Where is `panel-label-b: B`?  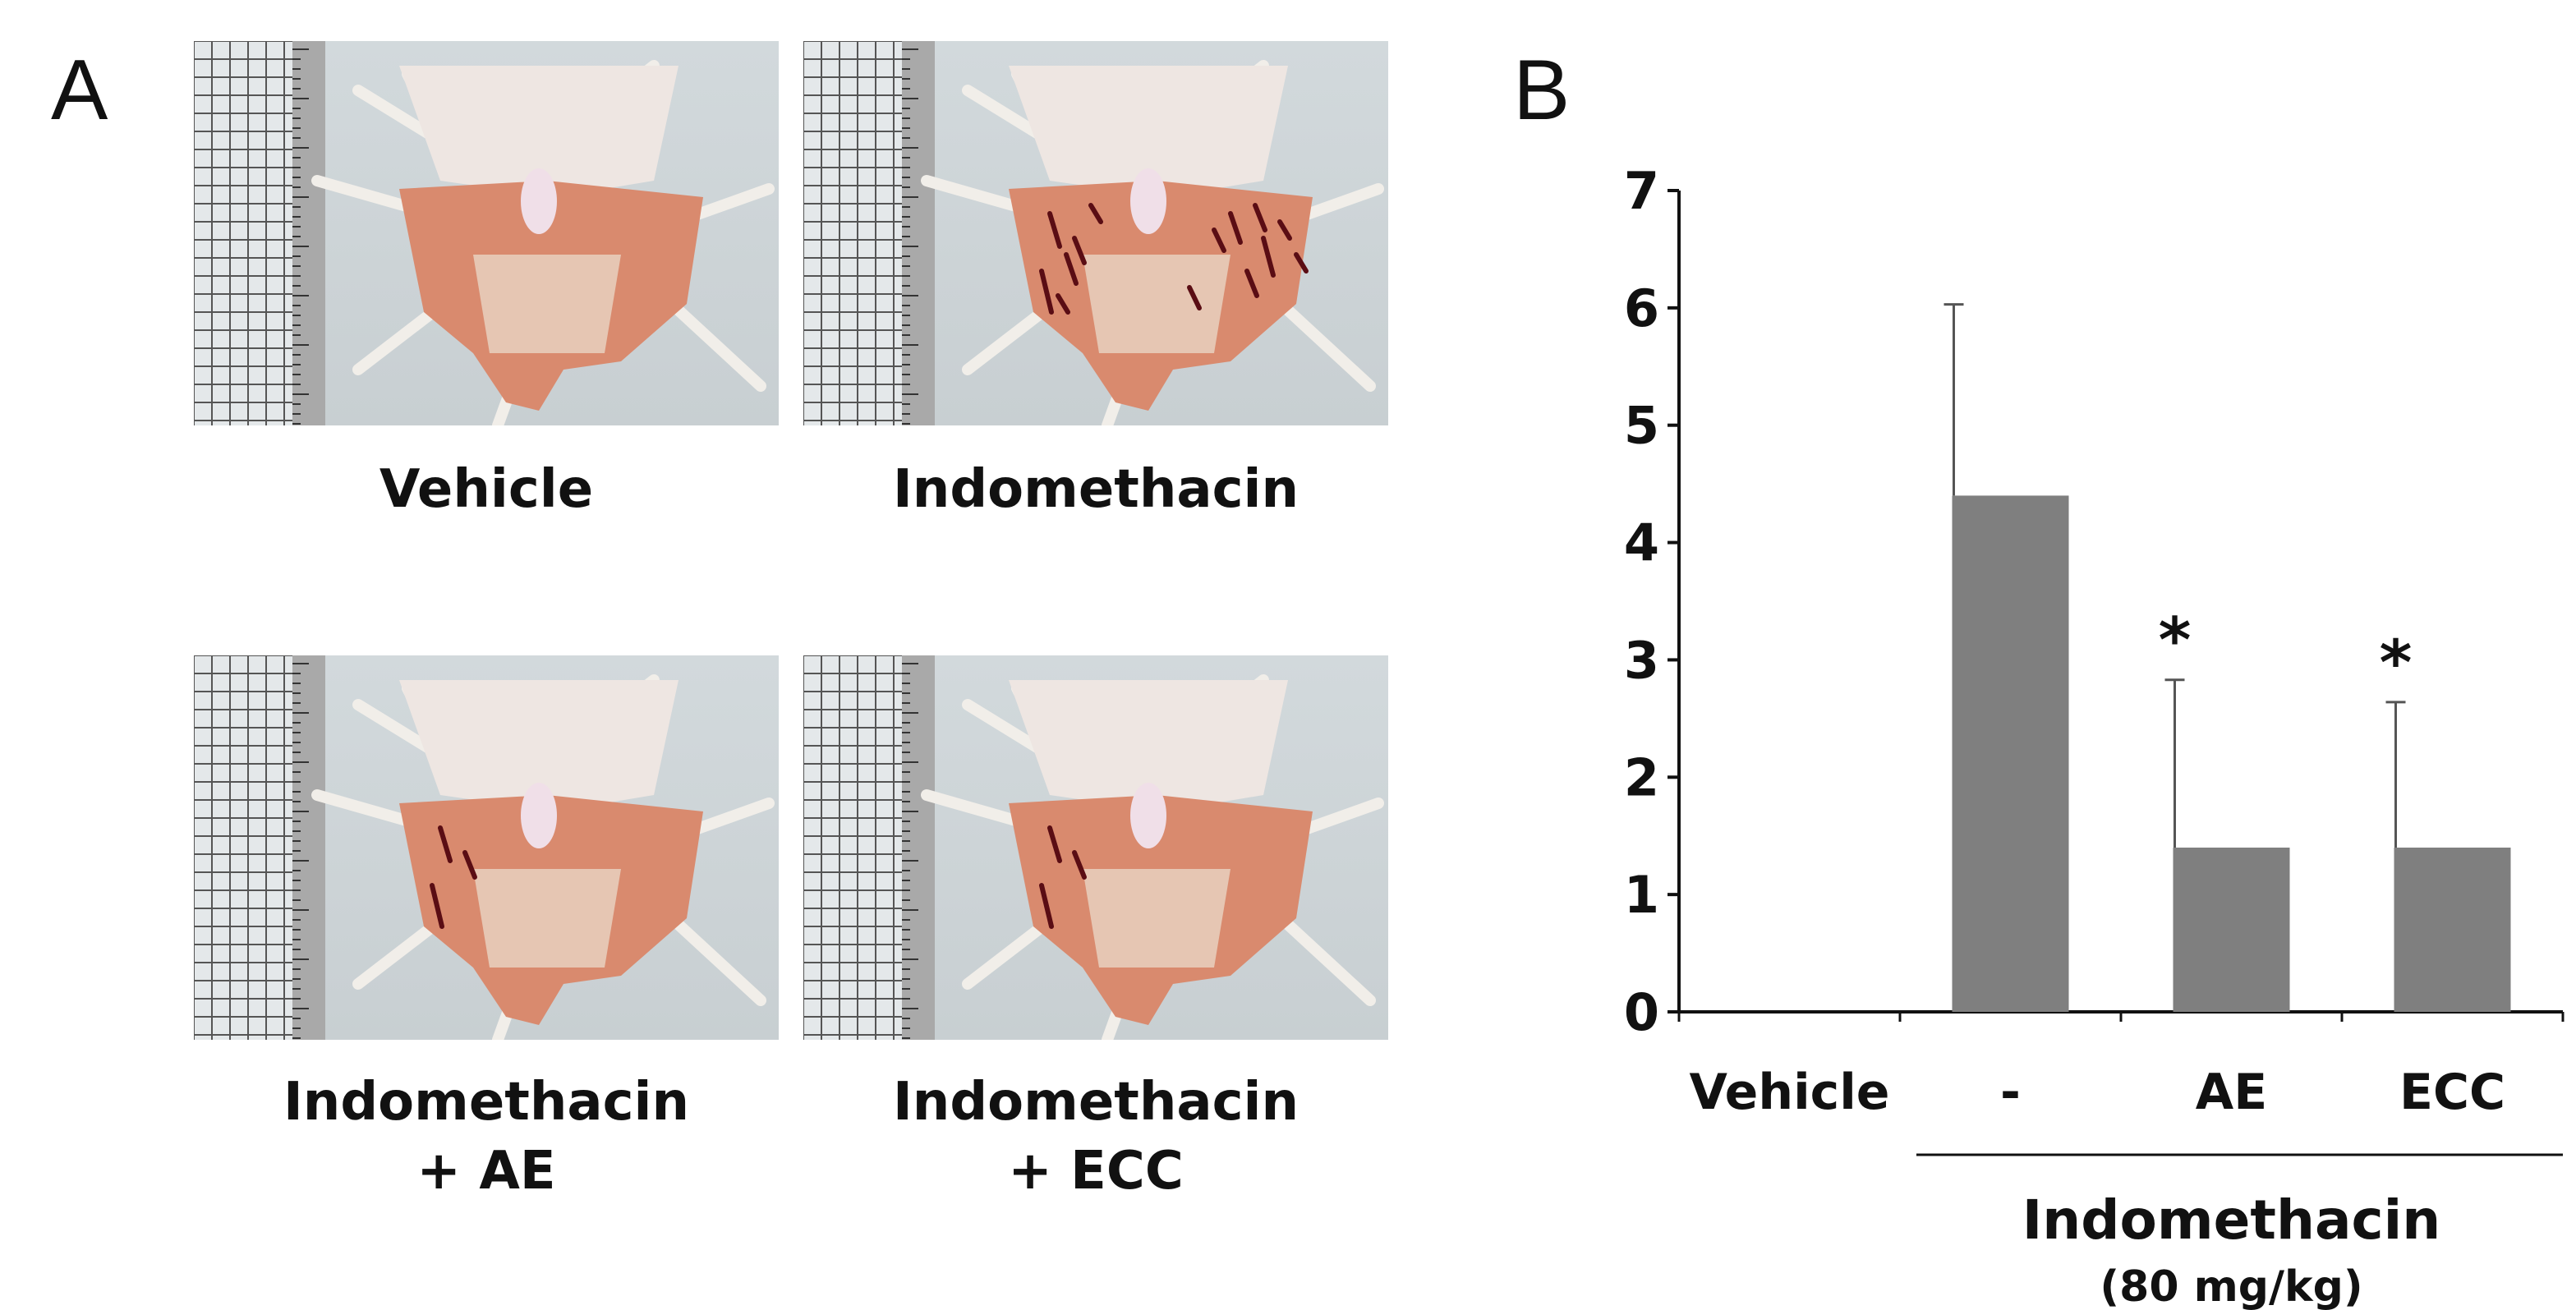
panel-label-b: B is located at coordinates (1542, 90).